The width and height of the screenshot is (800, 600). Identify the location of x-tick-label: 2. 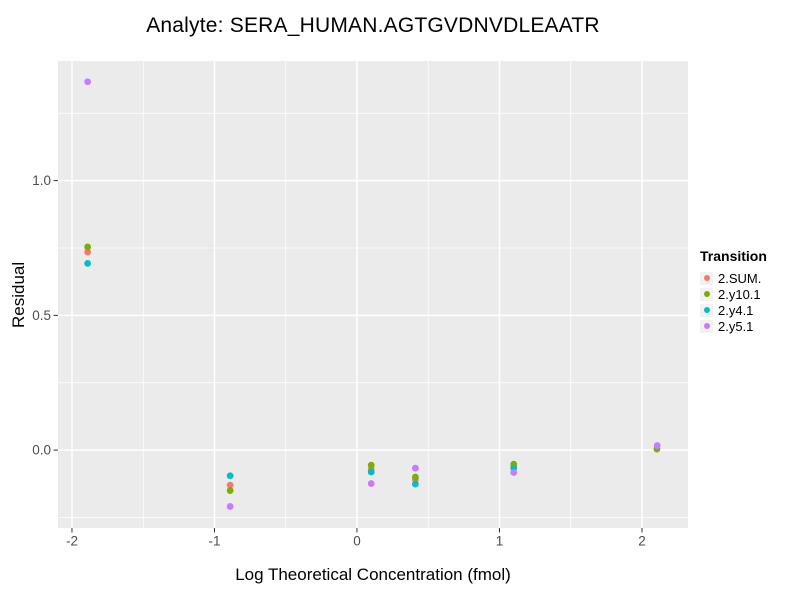
(642, 541).